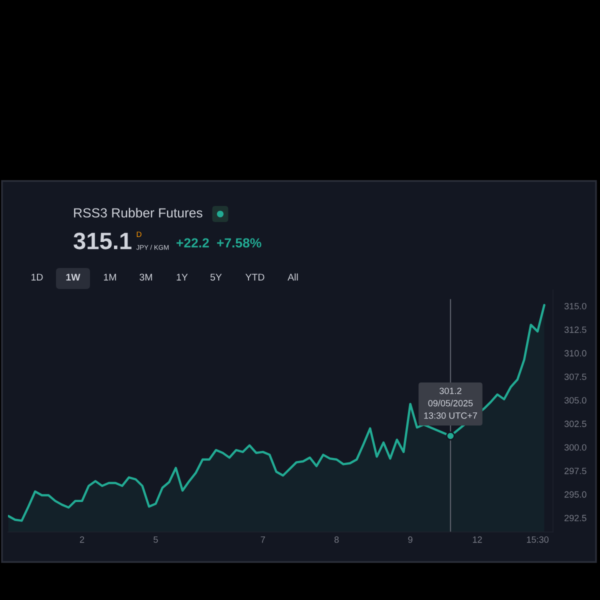 The height and width of the screenshot is (600, 600). I want to click on x-tick-label: 12, so click(477, 539).